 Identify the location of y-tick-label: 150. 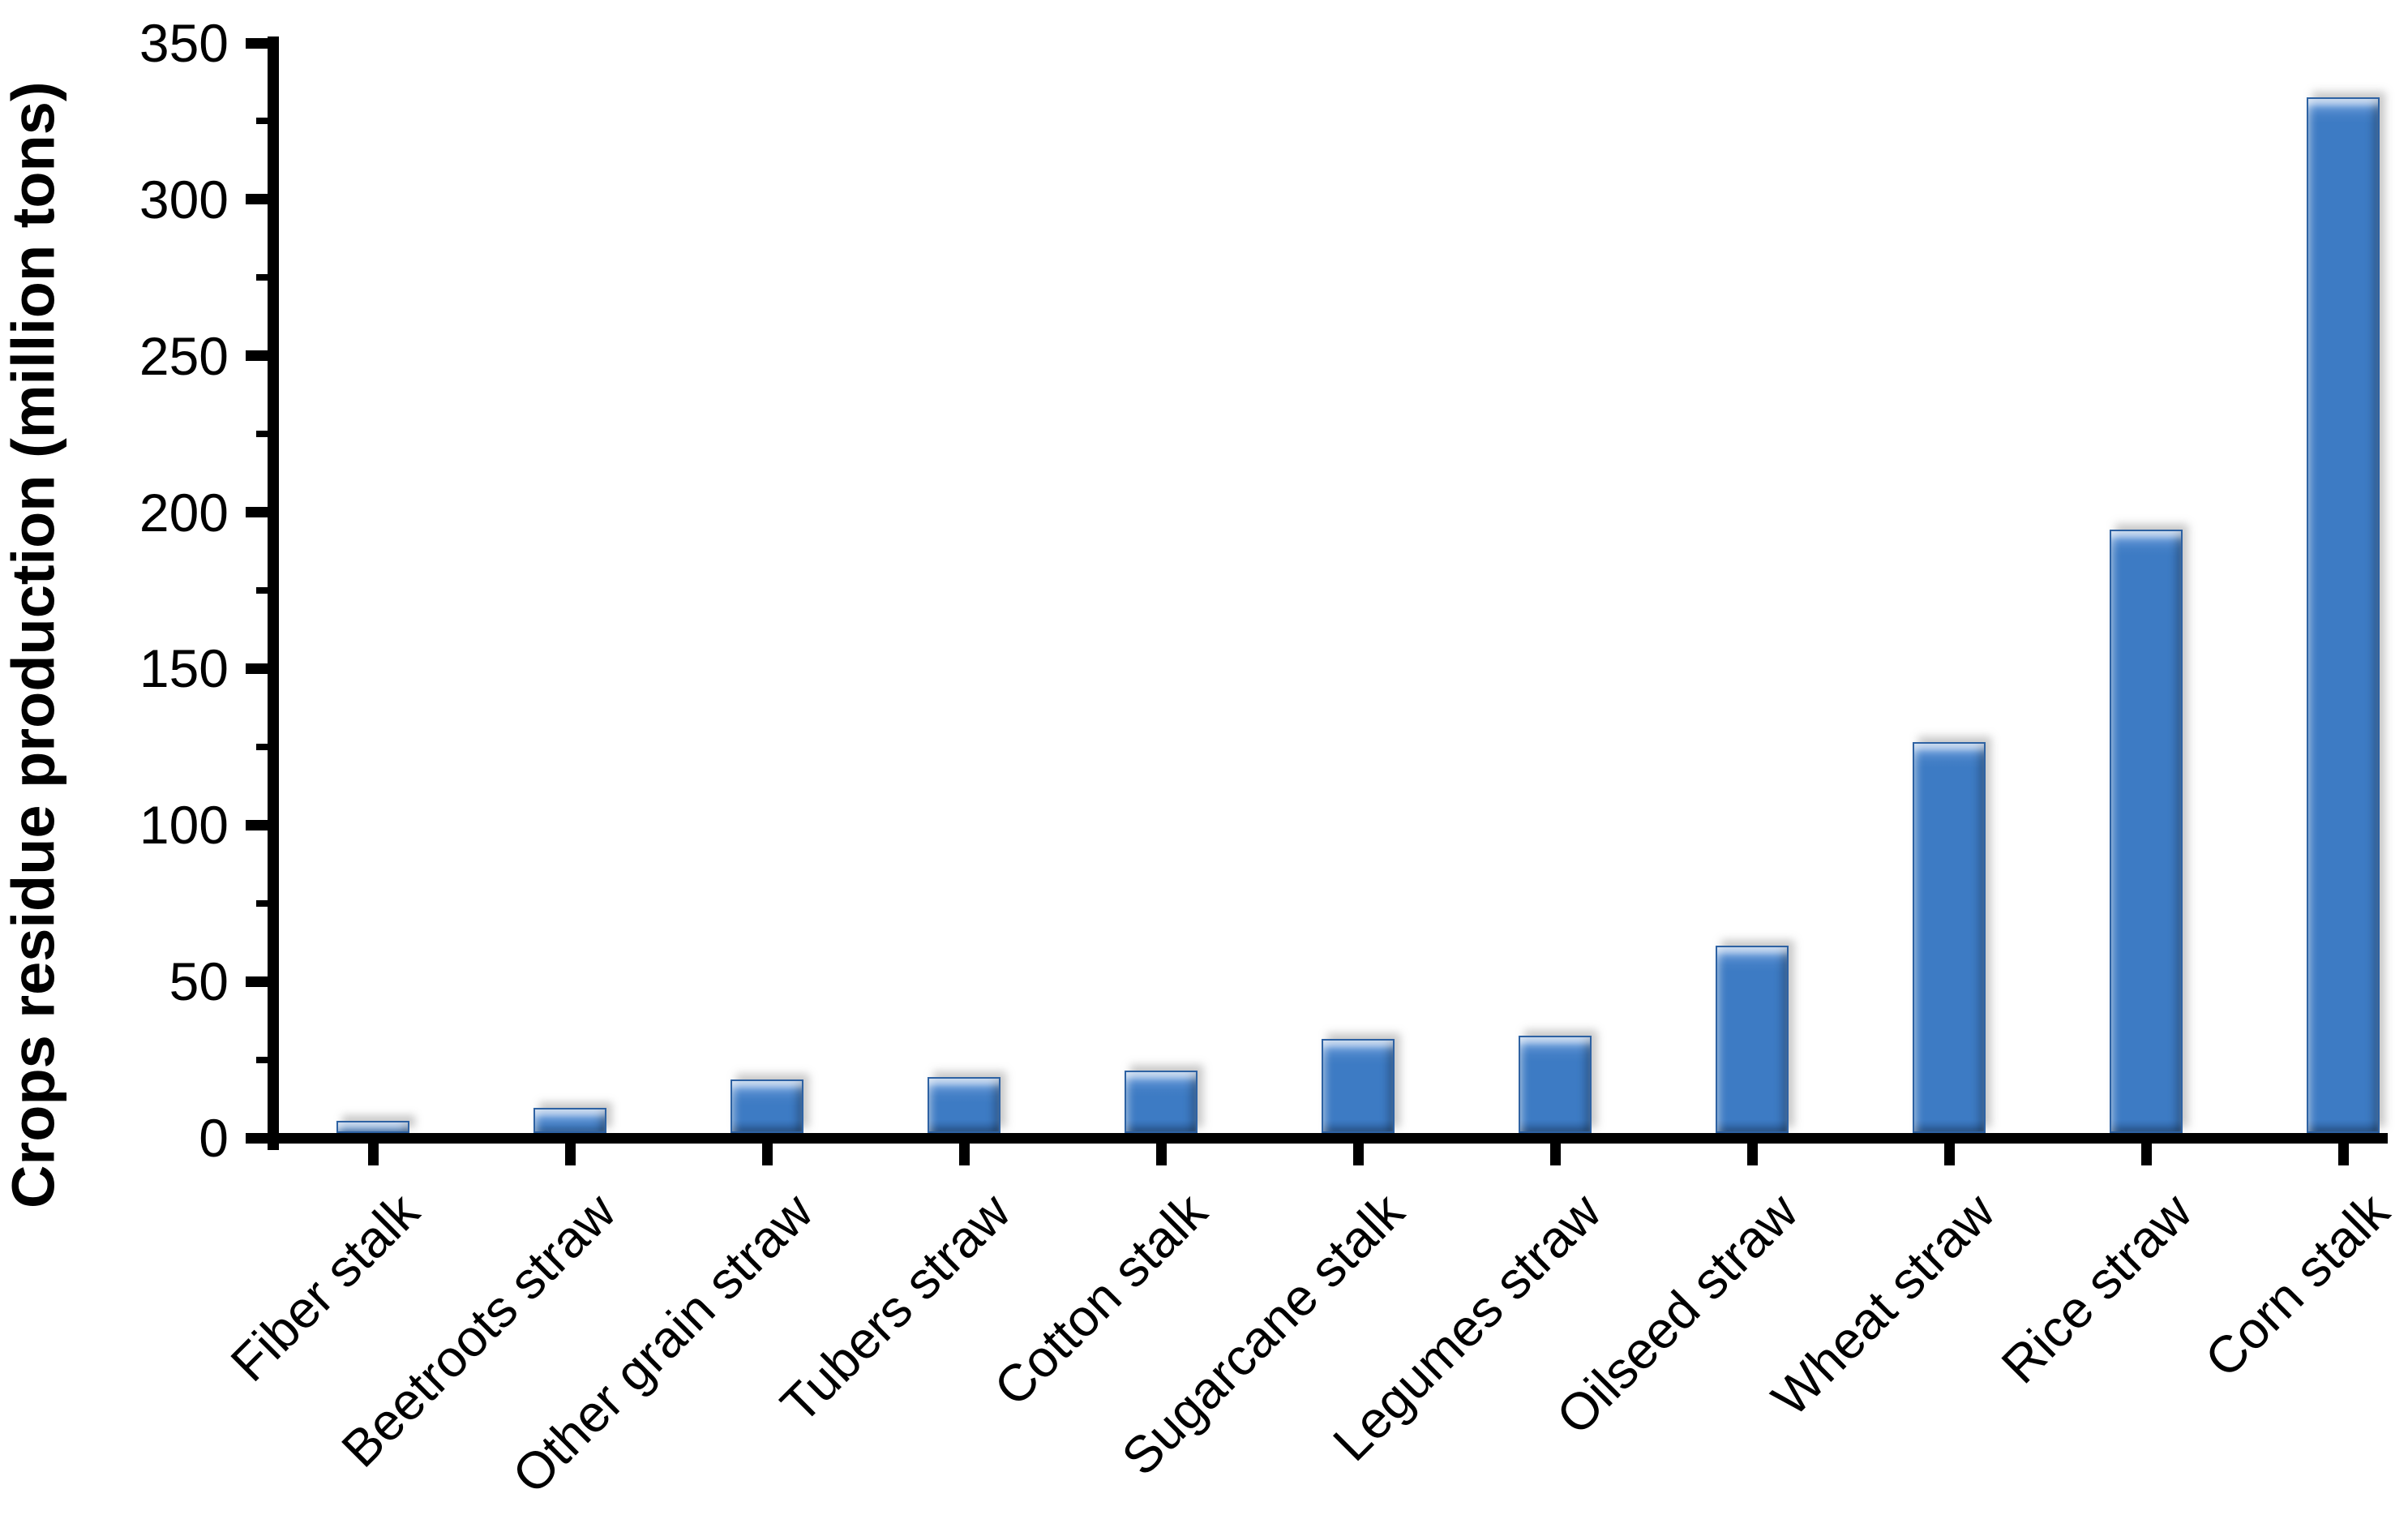
(184, 668).